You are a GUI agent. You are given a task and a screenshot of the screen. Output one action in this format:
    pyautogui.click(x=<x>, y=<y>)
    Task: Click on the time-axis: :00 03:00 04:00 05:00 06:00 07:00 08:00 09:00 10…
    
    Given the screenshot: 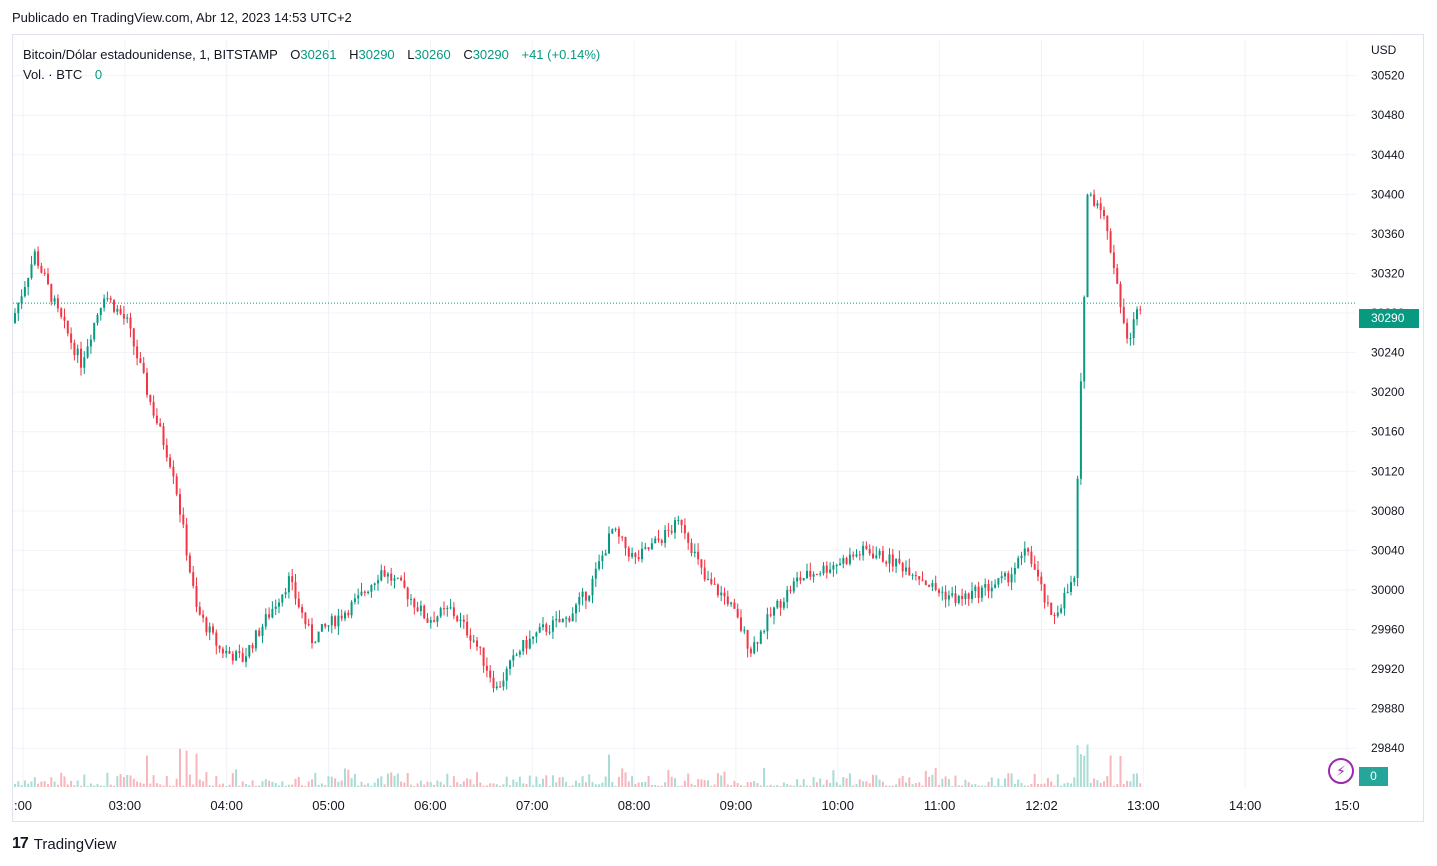 What is the action you would take?
    pyautogui.click(x=687, y=805)
    